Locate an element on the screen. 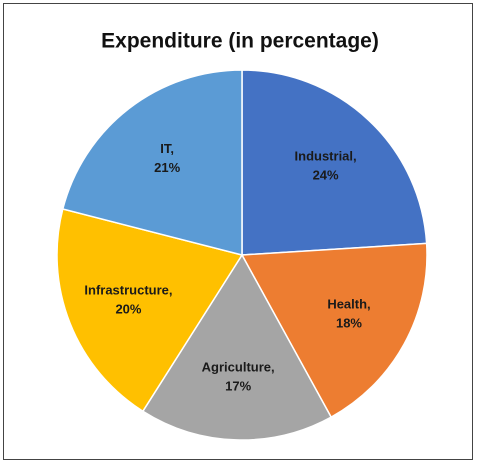 This screenshot has width=477, height=469. slice-label: Industrial, is located at coordinates (326, 155).